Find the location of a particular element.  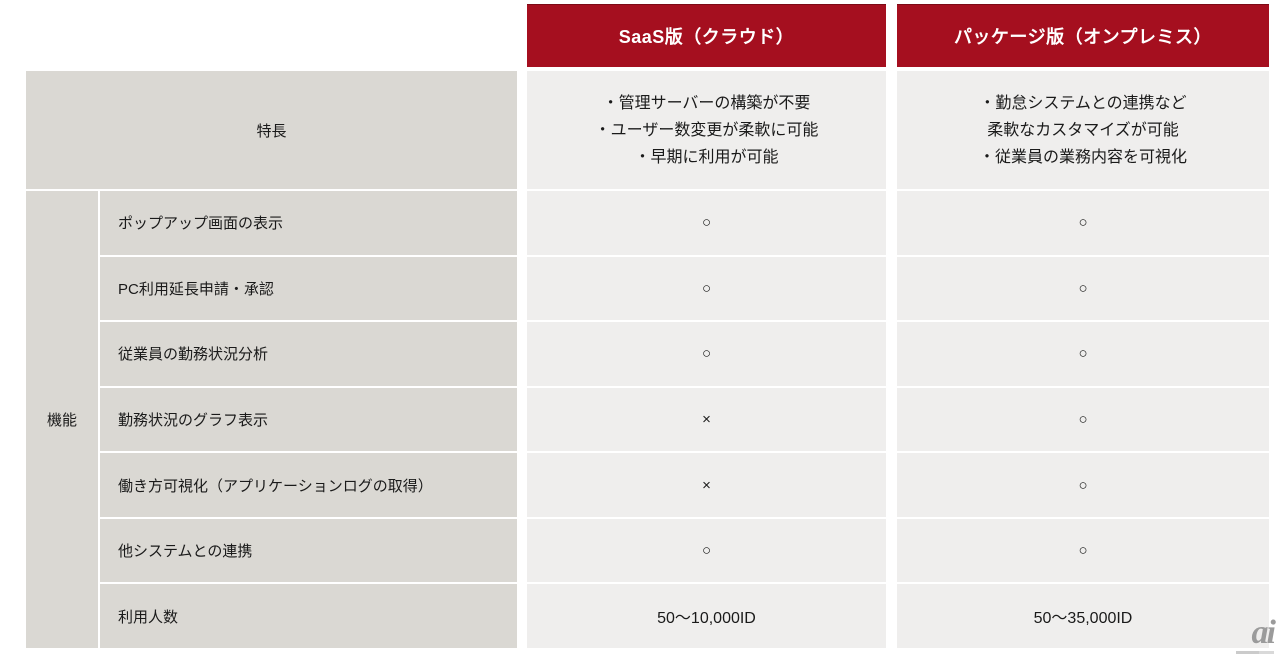

package-value-system-integration: ○ is located at coordinates (1083, 550).